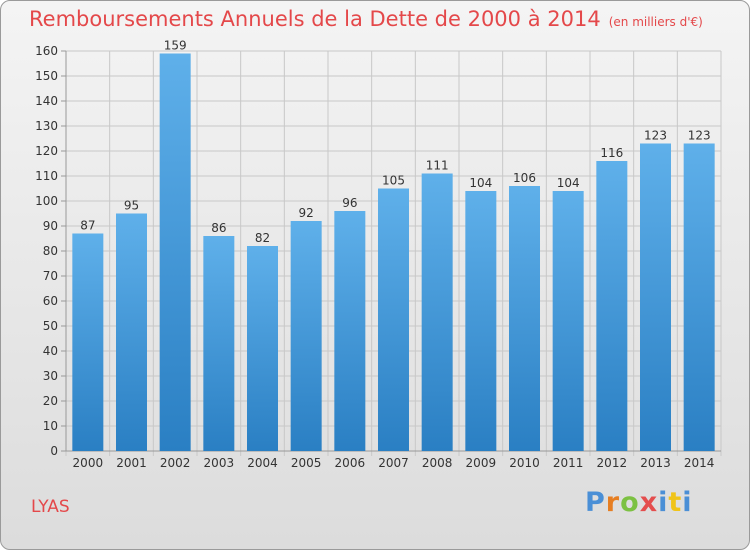 The width and height of the screenshot is (750, 550). Describe the element at coordinates (50, 251) in the screenshot. I see `y-tick-label: 80` at that location.